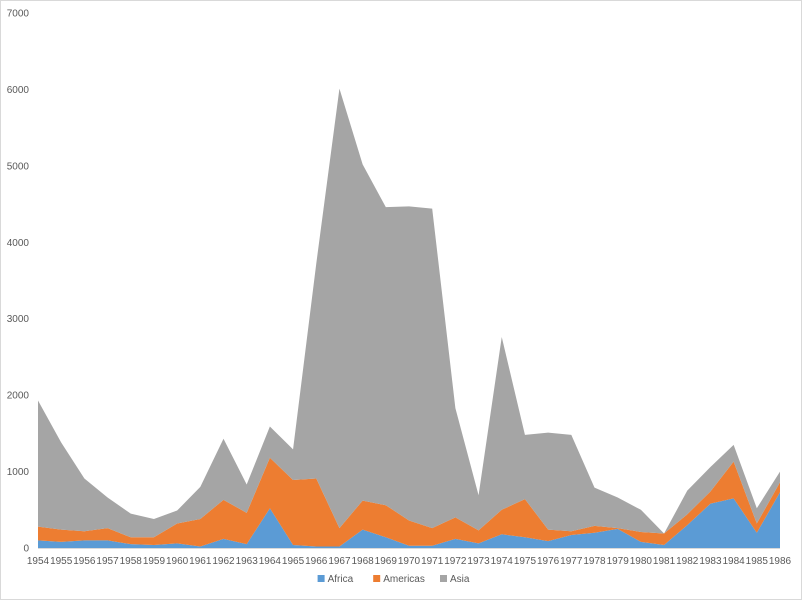  I want to click on x-tick-label: 1979, so click(618, 561).